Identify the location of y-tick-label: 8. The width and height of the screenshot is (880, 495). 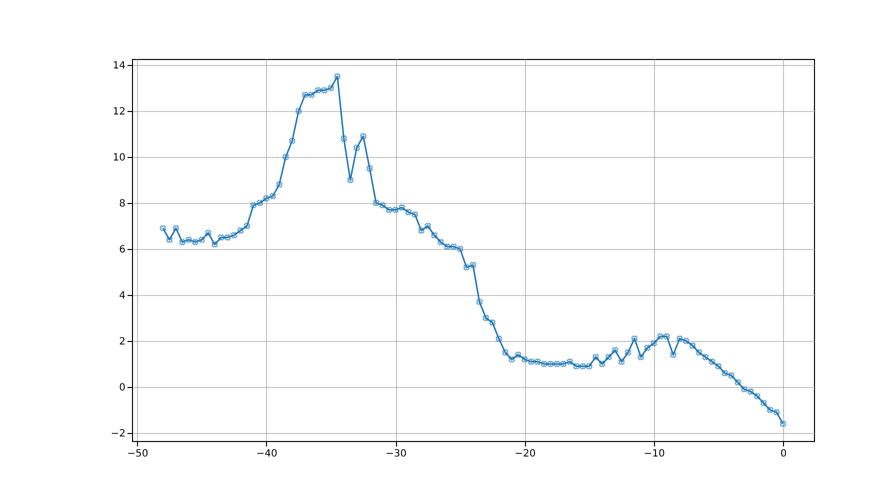
(122, 204).